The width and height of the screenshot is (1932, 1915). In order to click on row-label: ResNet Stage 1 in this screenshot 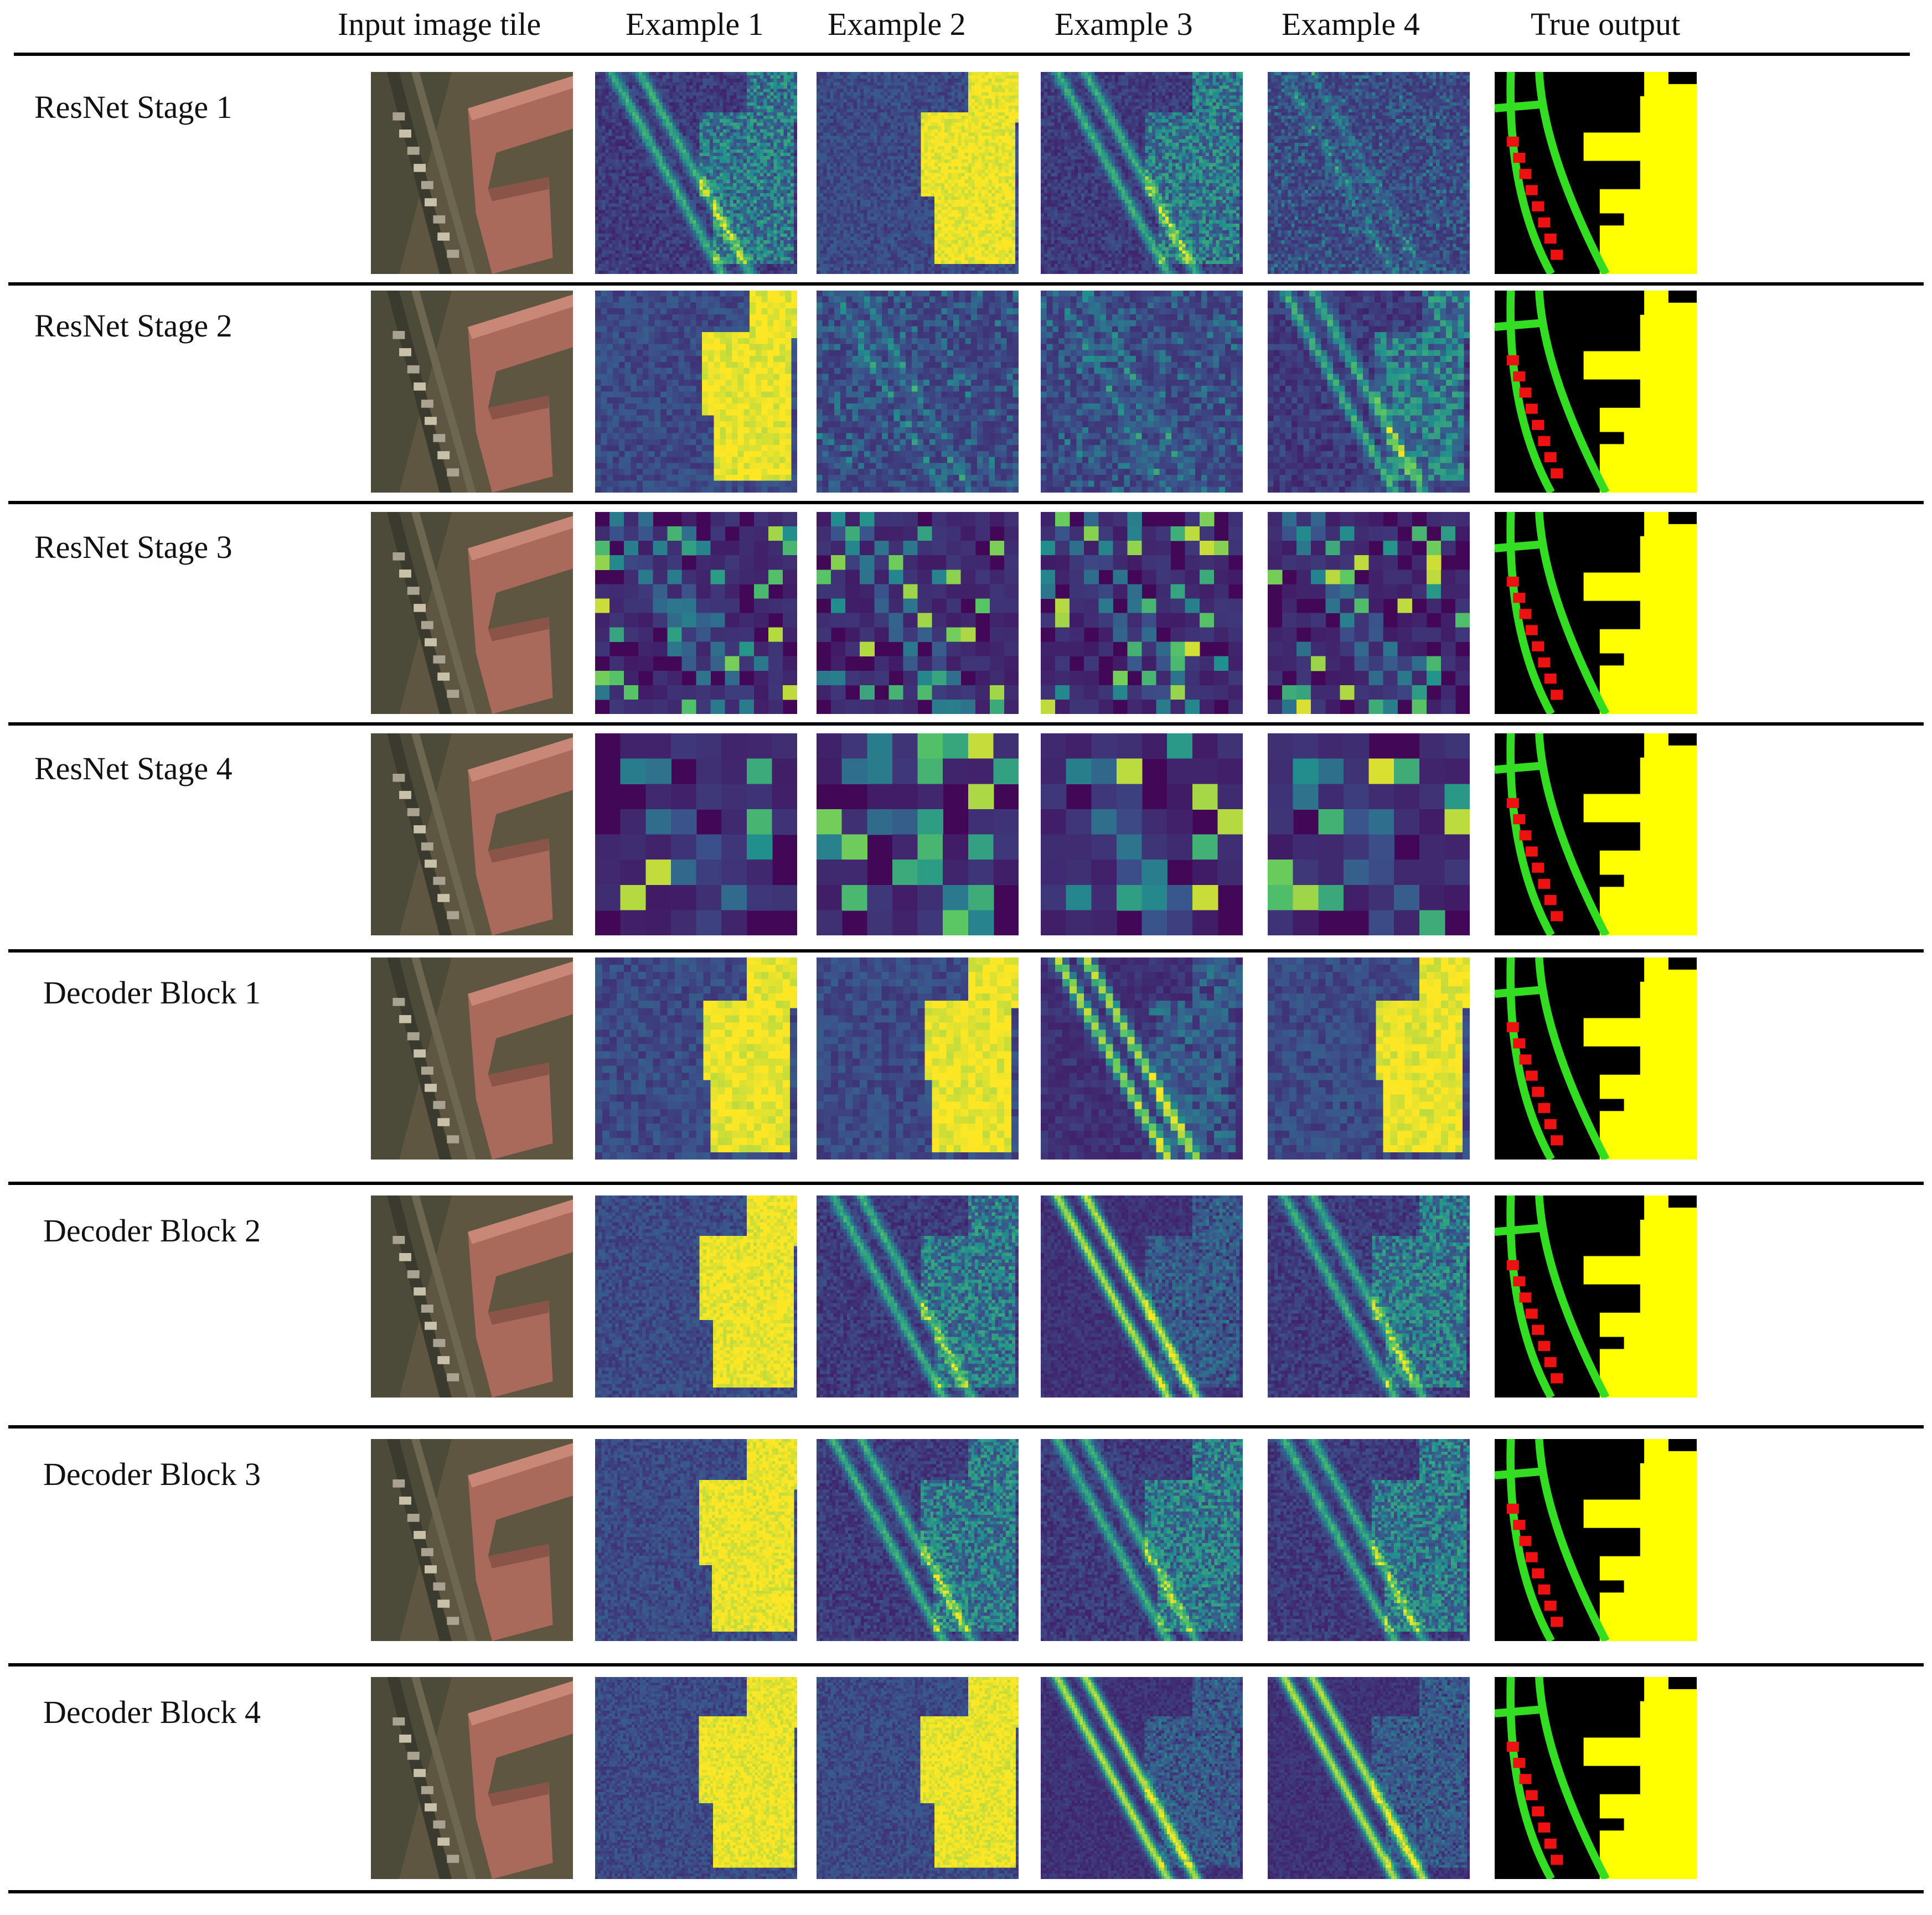, I will do `click(133, 107)`.